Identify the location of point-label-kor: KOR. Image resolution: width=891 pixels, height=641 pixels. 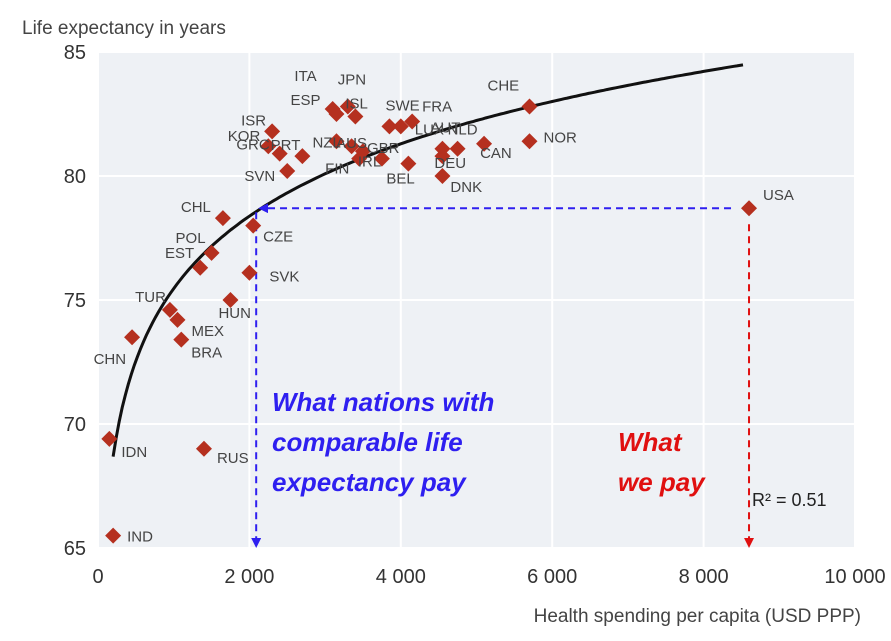
(244, 136).